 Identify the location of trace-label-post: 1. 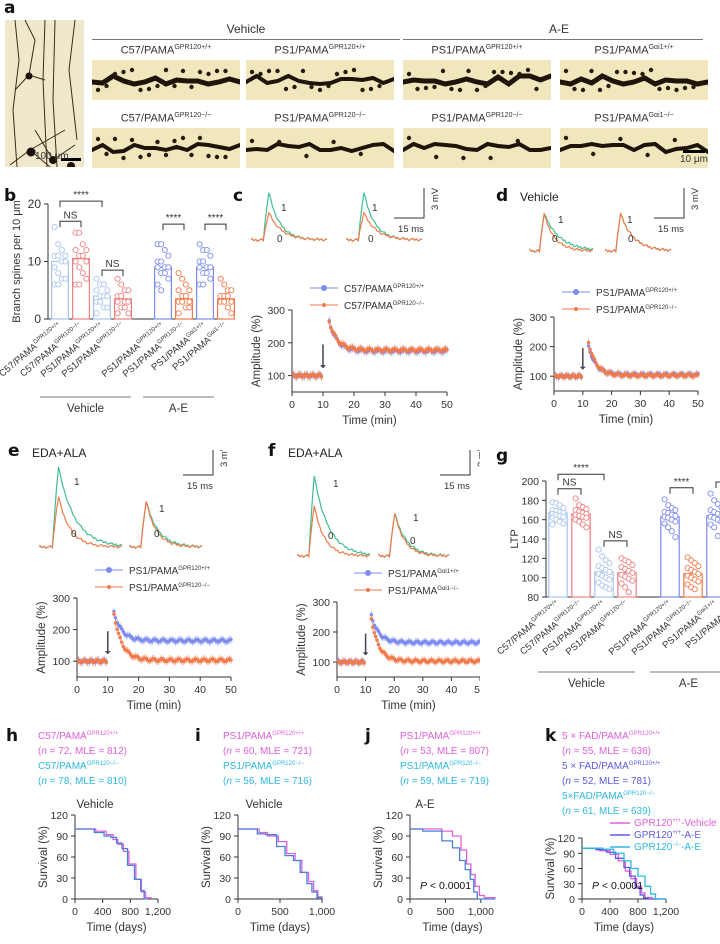
(375, 208).